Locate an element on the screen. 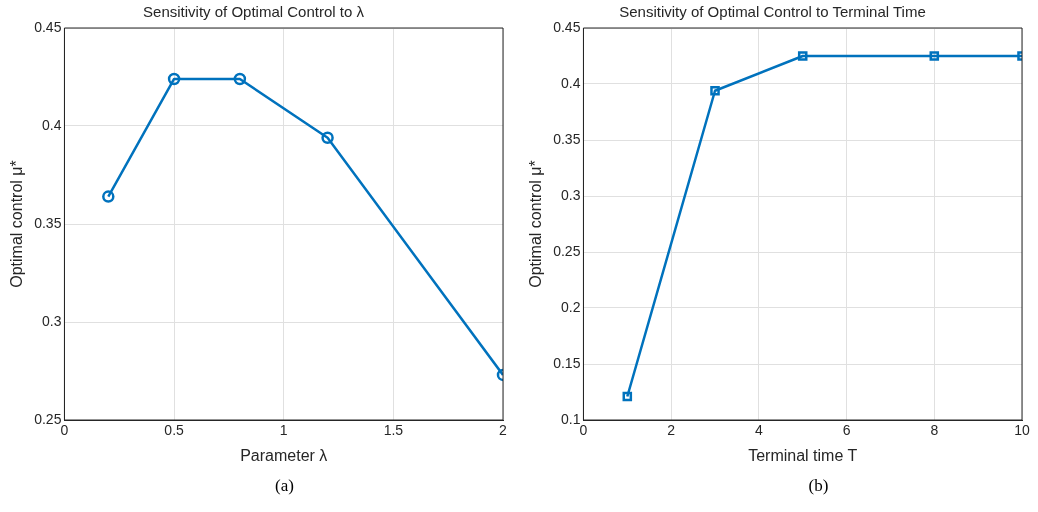 The height and width of the screenshot is (512, 1038). x-tick-label: 10 is located at coordinates (1022, 430).